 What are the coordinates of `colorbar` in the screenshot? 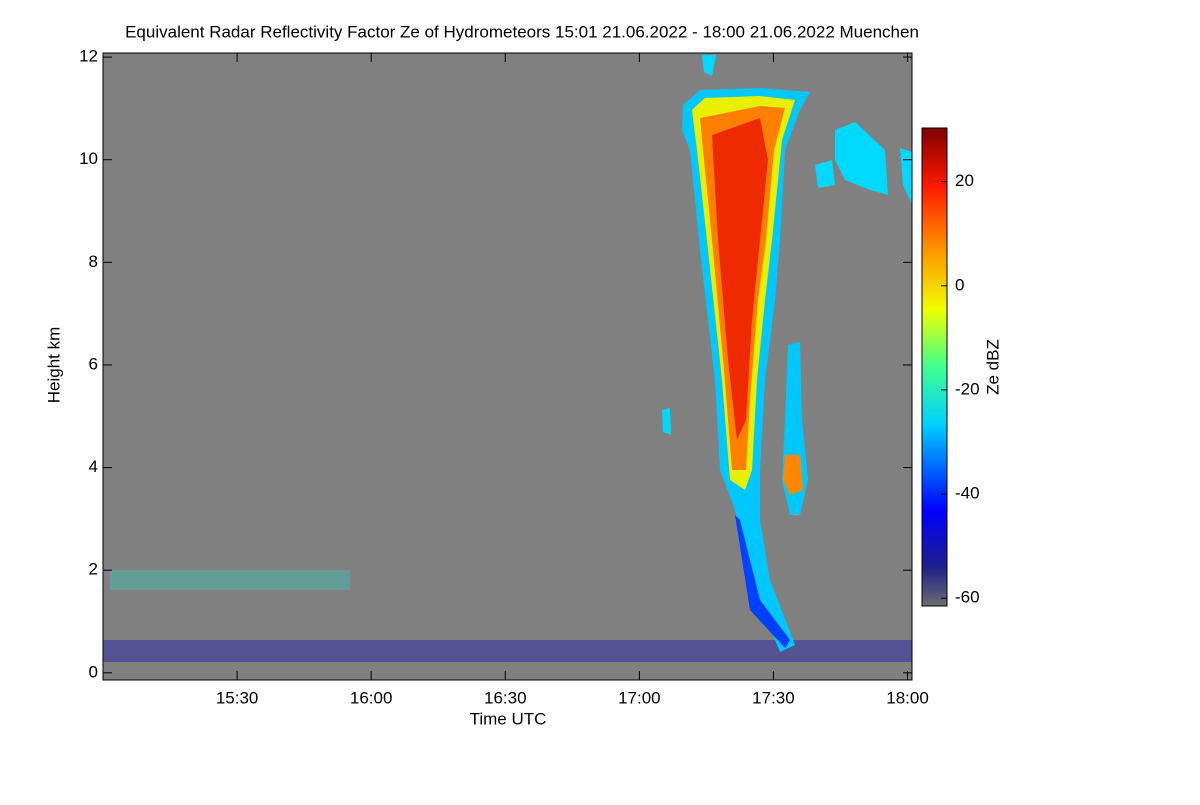 It's located at (934, 367).